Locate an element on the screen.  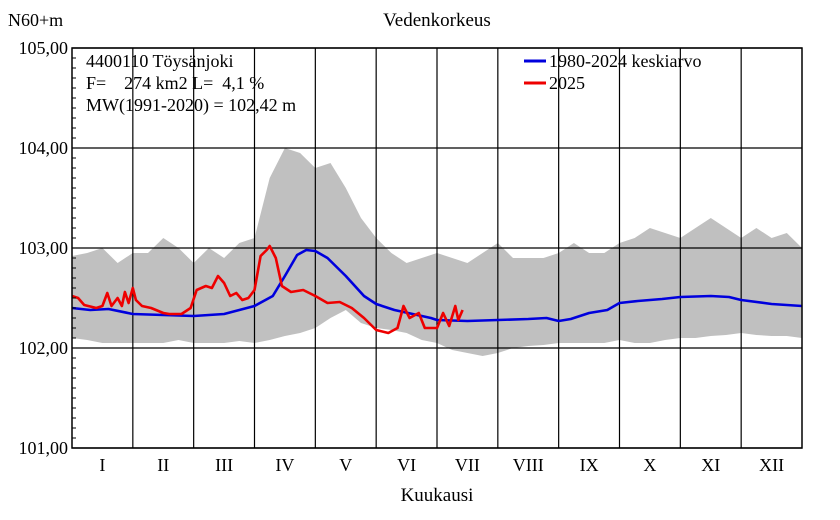
y-tick-label-4: 105,00 is located at coordinates (44, 48).